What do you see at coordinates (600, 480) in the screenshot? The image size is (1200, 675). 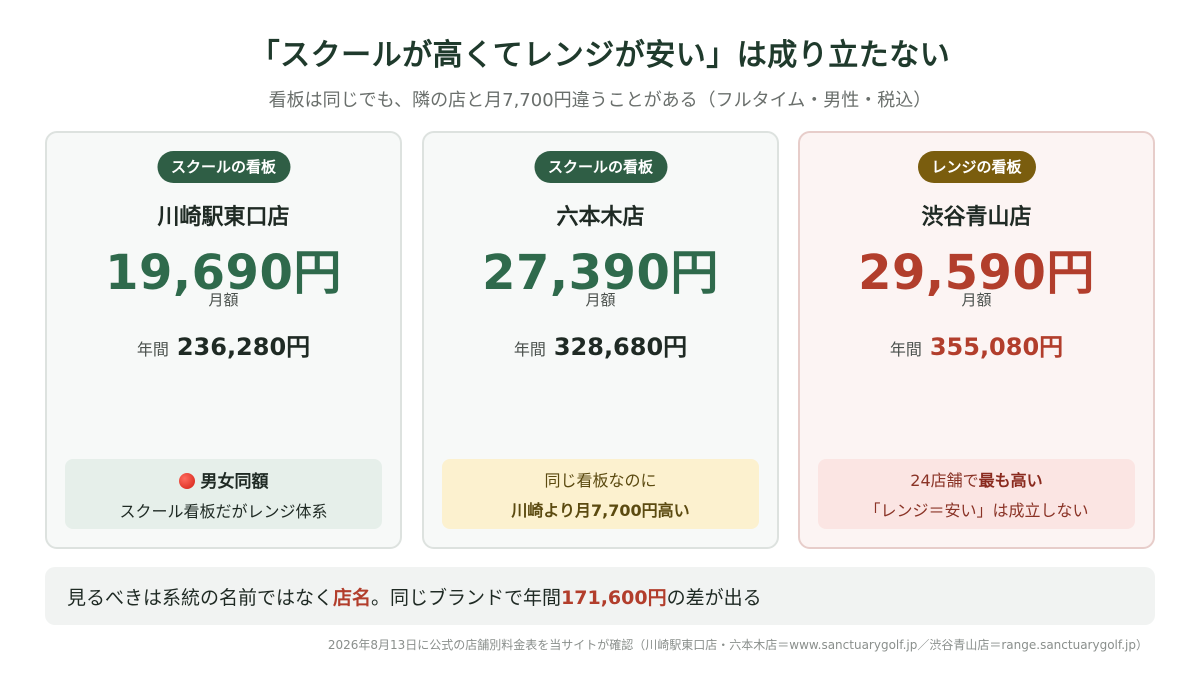 I see `note-line1: 同じ看板なのに` at bounding box center [600, 480].